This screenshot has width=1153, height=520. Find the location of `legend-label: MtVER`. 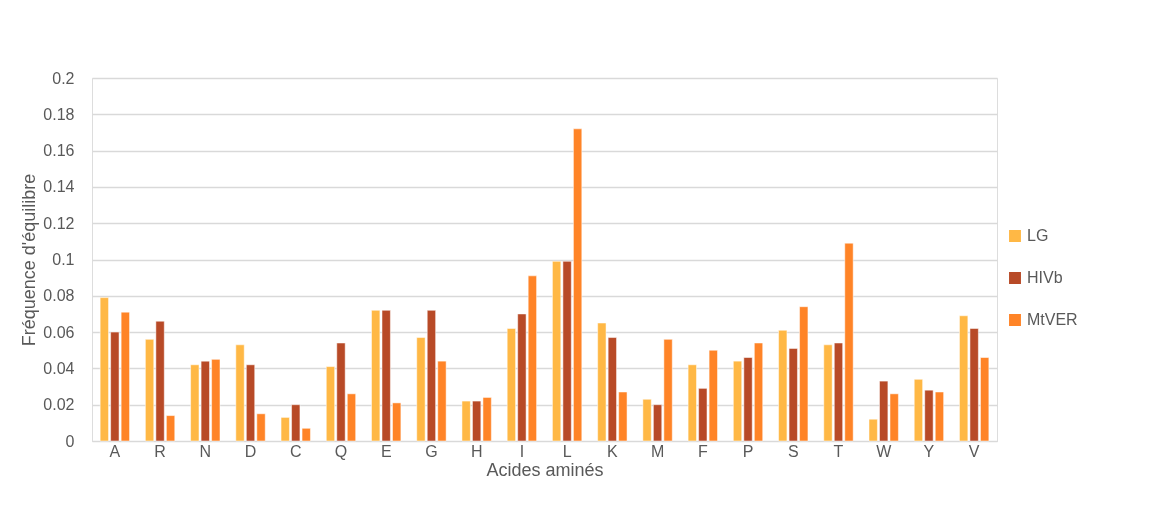

legend-label: MtVER is located at coordinates (1052, 319).